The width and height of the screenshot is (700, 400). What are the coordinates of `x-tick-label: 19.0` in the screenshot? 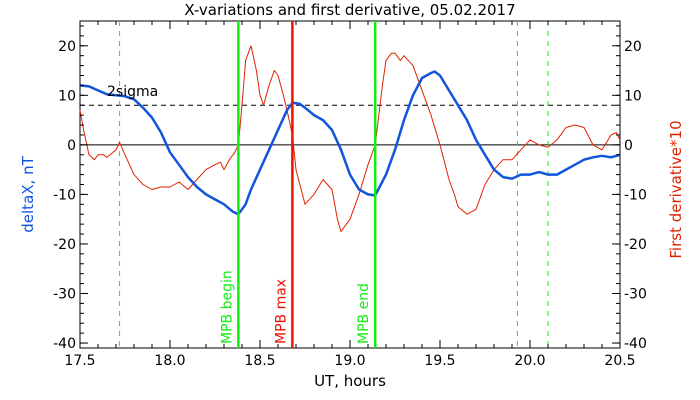 It's located at (349, 361).